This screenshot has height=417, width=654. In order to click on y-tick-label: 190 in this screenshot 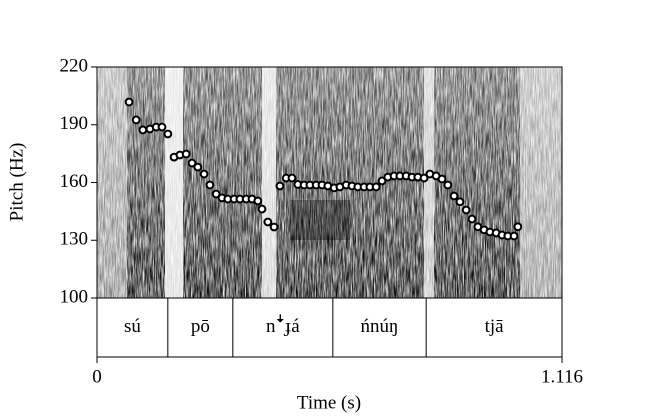, I will do `click(74, 123)`.